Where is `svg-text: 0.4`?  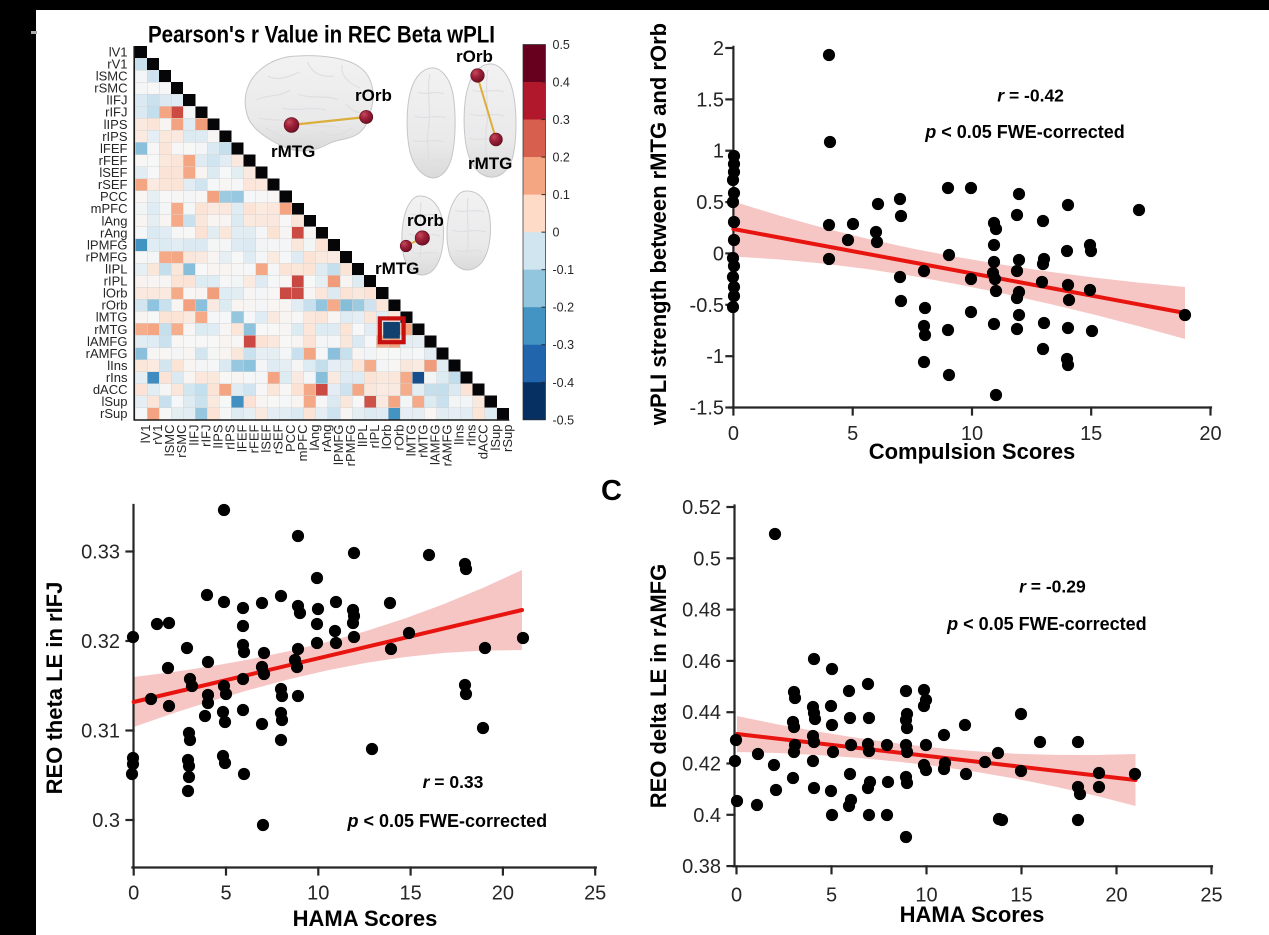 svg-text: 0.4 is located at coordinates (561, 83).